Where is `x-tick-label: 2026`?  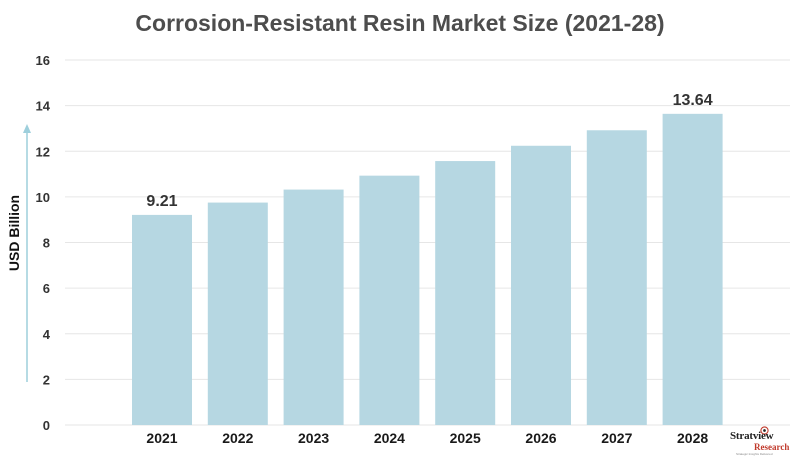 x-tick-label: 2026 is located at coordinates (540, 438).